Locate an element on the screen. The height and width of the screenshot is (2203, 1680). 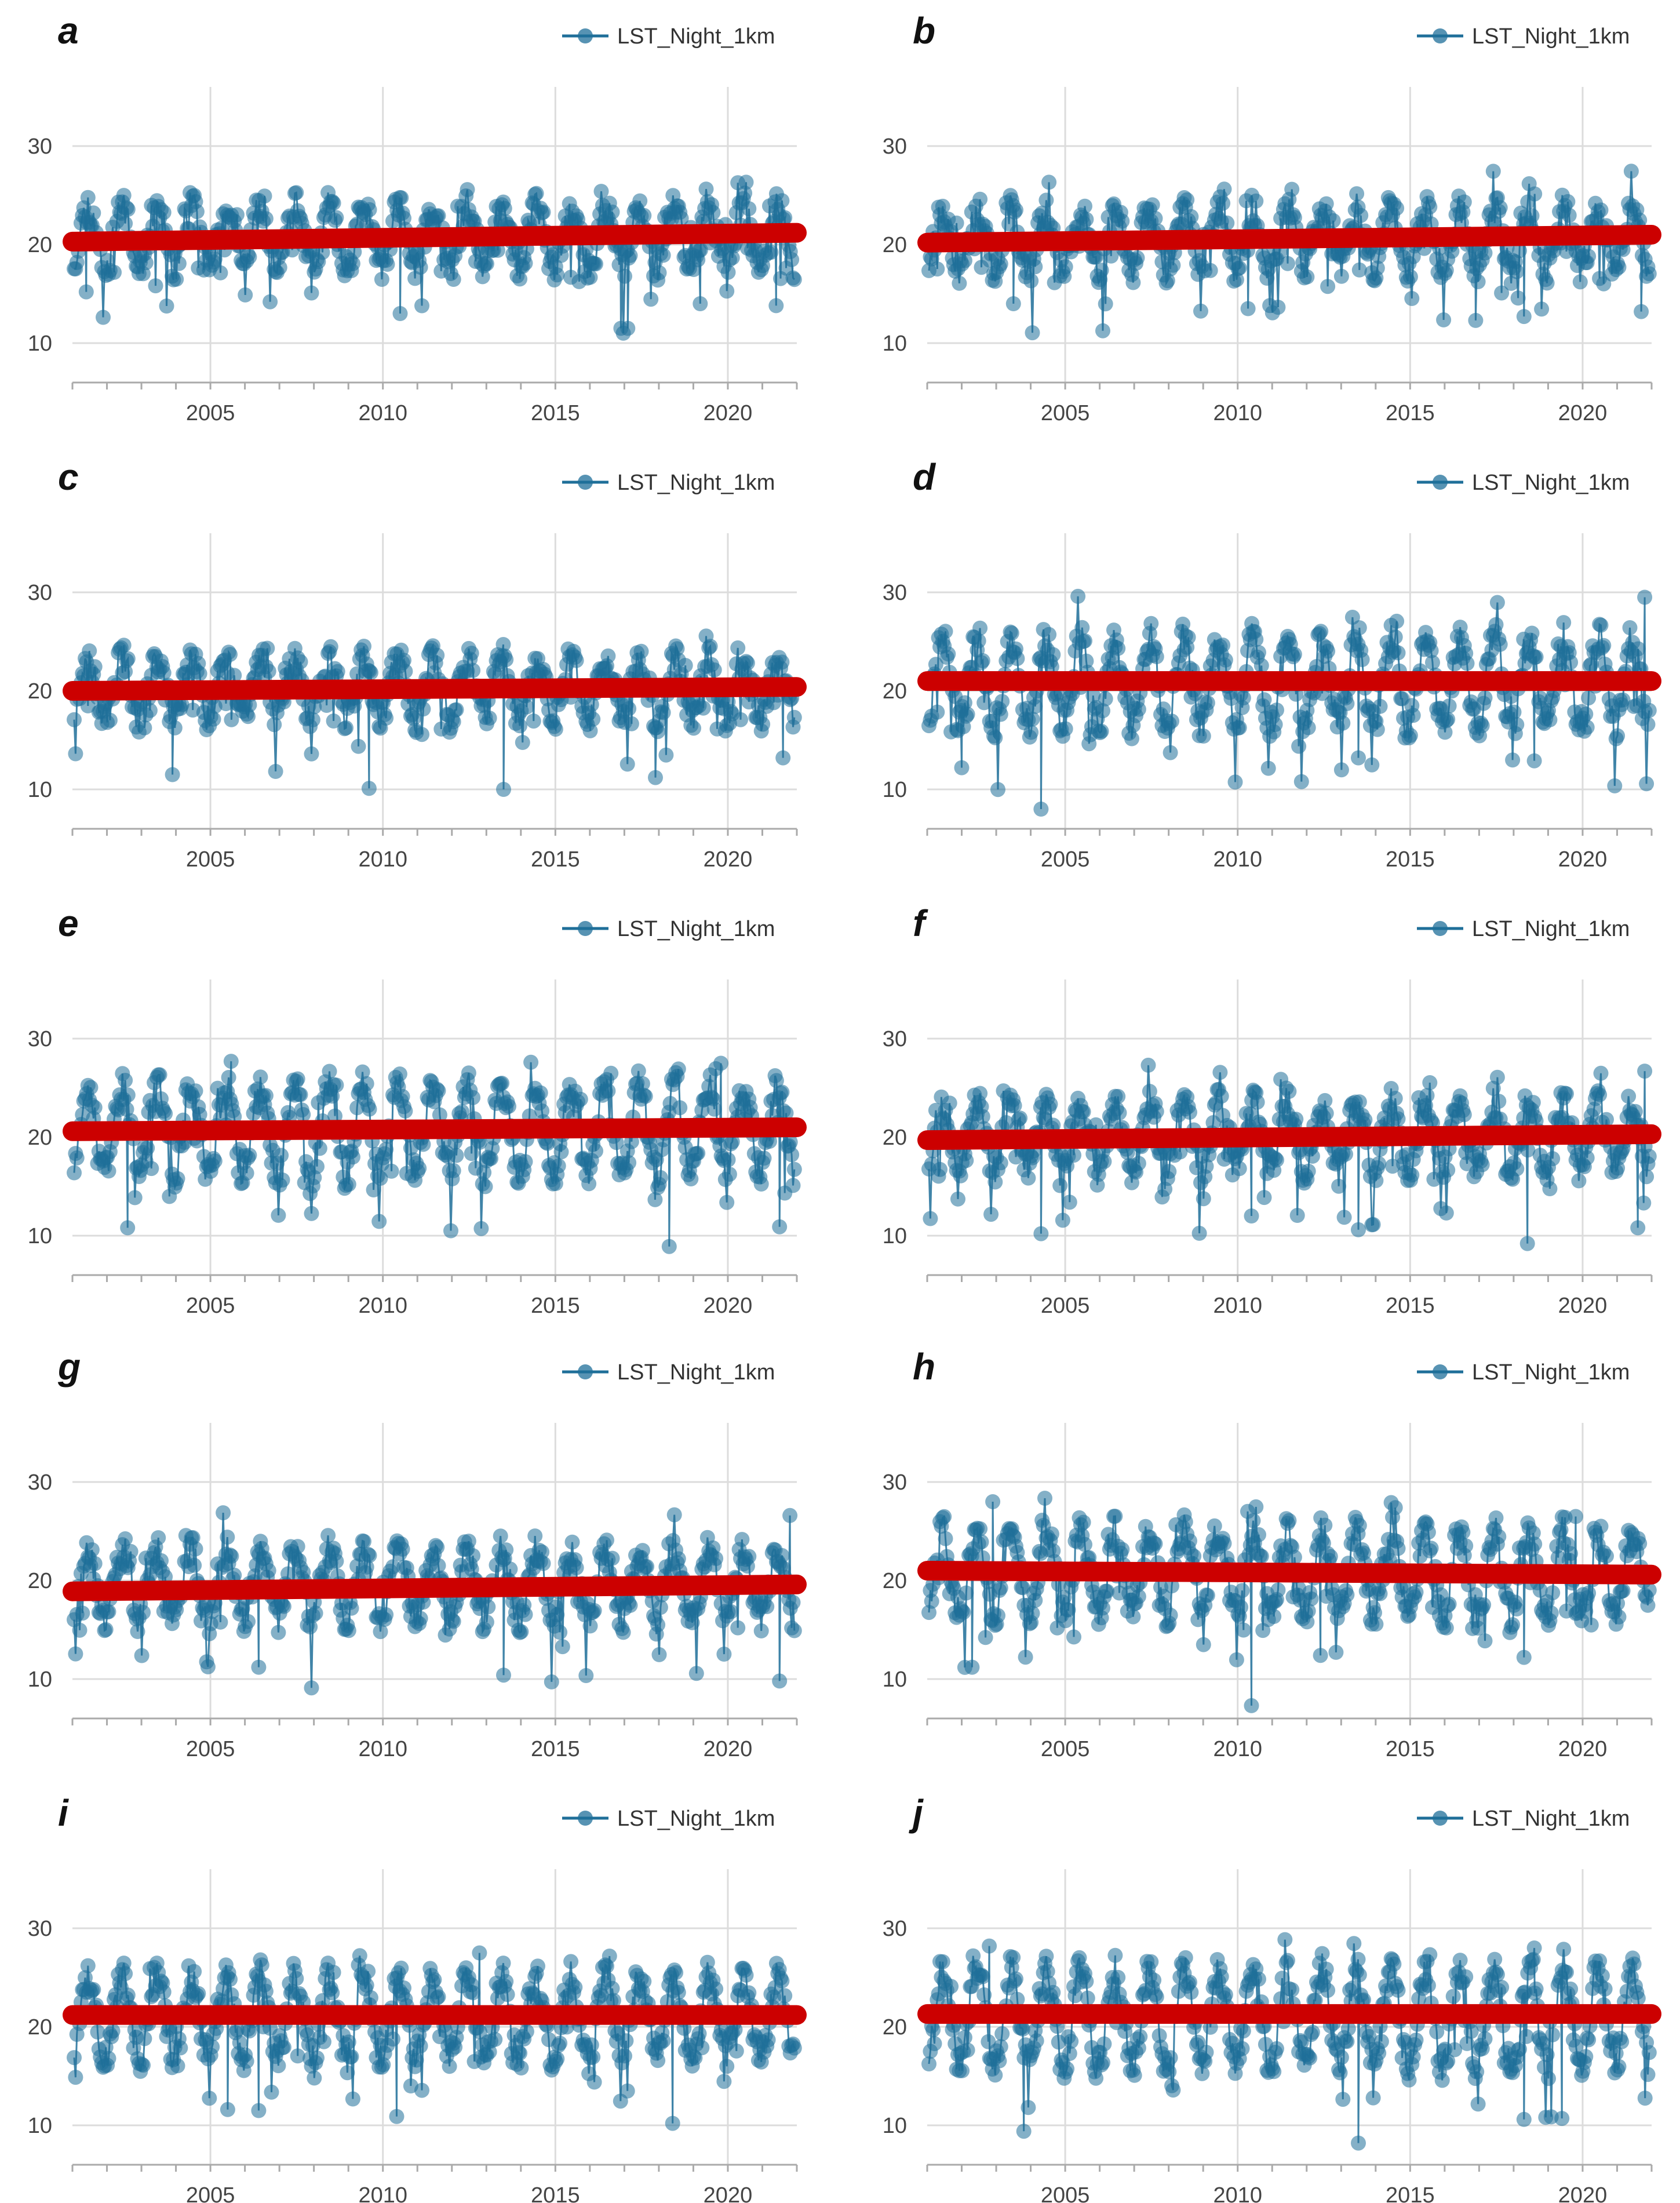
x-tick-label: 2010 is located at coordinates (1238, 859).